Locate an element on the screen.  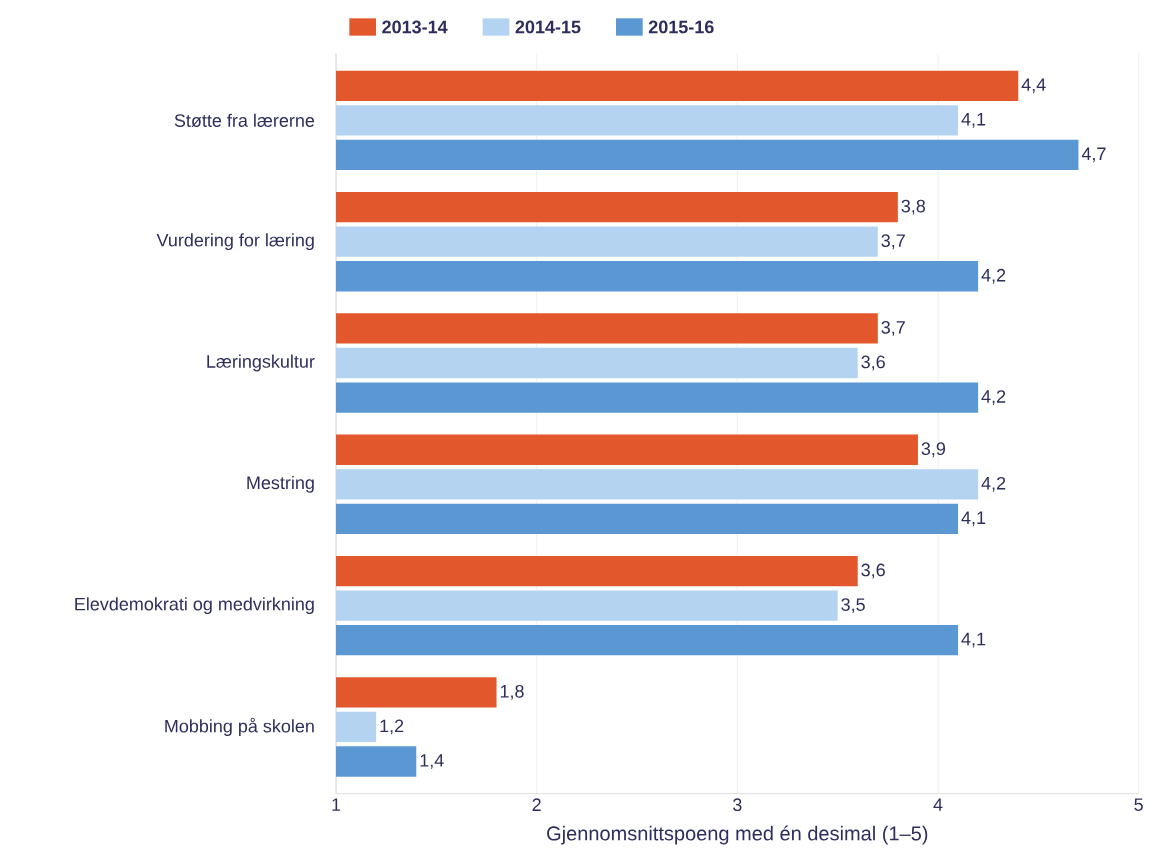
legend-label: 2014-15 is located at coordinates (548, 27).